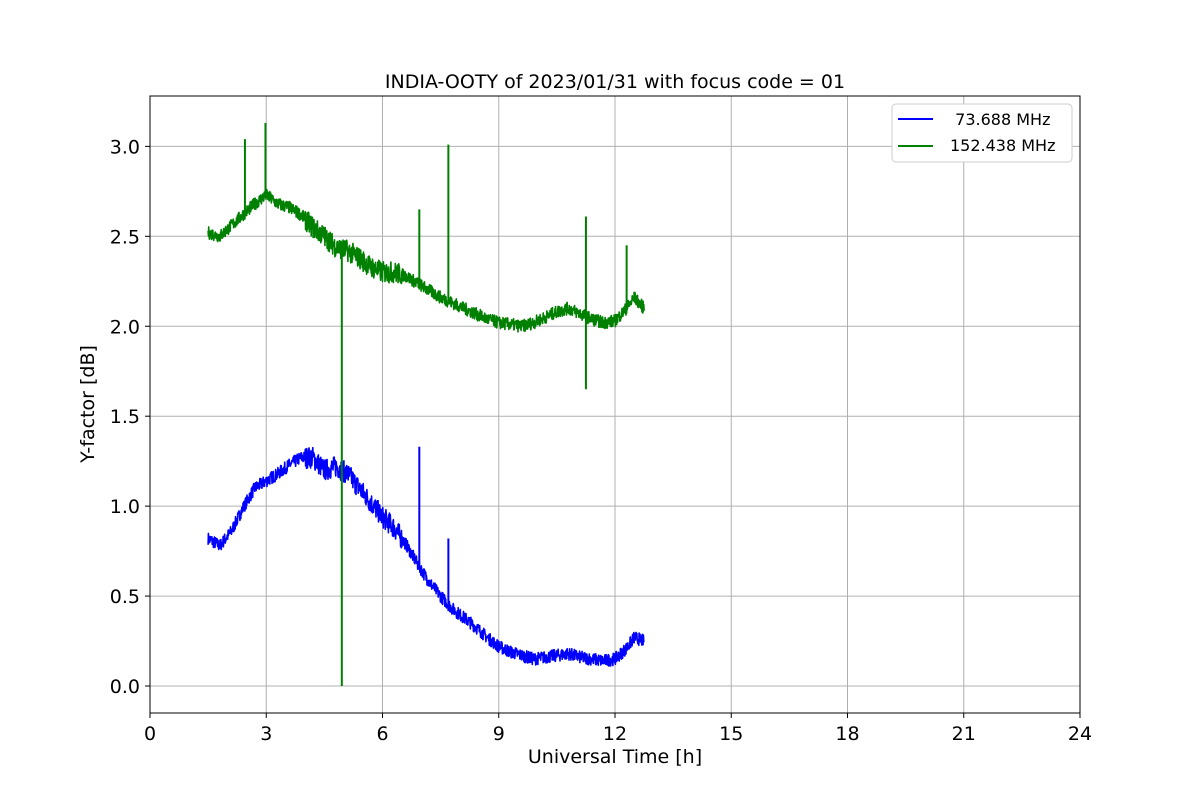 The height and width of the screenshot is (800, 1200). I want to click on x-tick-label: 21, so click(964, 734).